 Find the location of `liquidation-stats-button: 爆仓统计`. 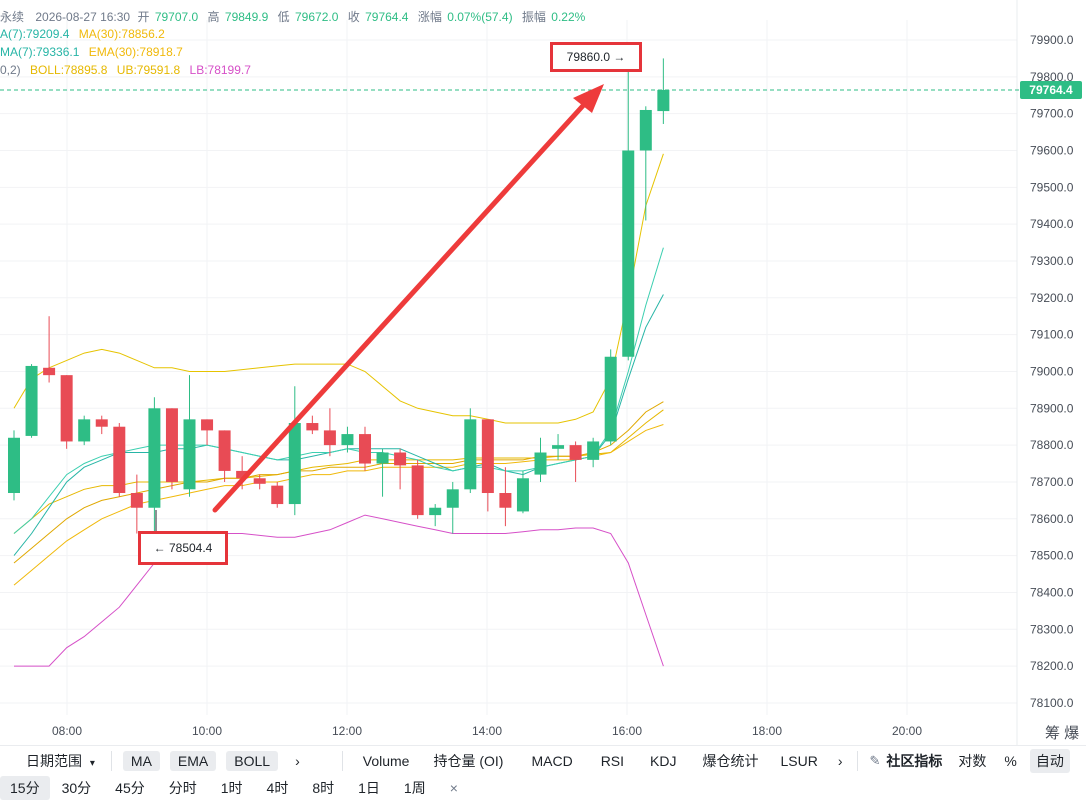

liquidation-stats-button: 爆仓统计 is located at coordinates (730, 761).